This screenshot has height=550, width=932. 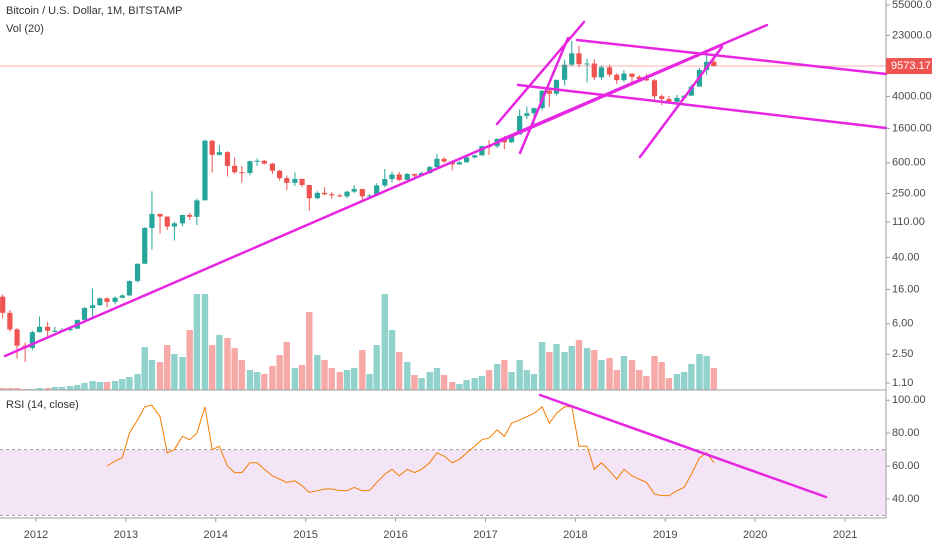 I want to click on x-tick-label: 2017, so click(x=485, y=535).